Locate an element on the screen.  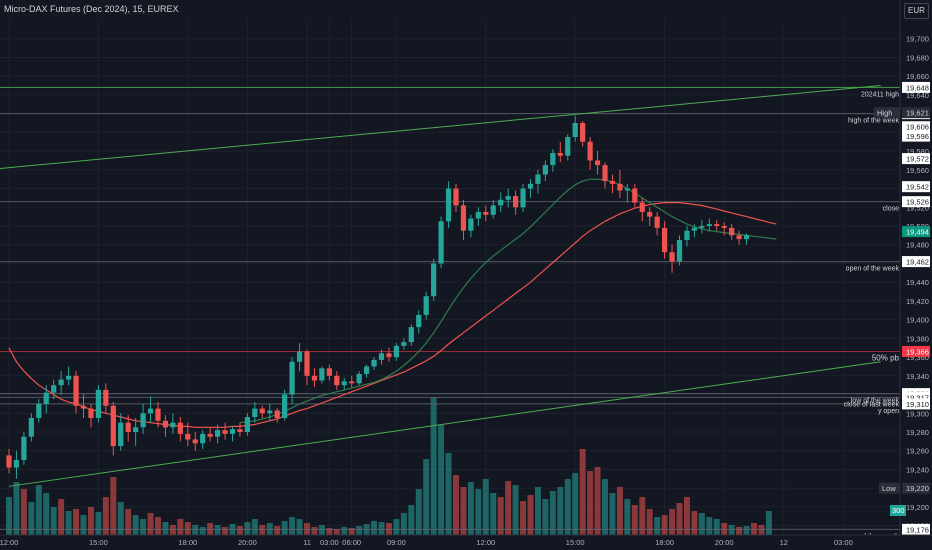
x-tick-label: 11 is located at coordinates (307, 542).